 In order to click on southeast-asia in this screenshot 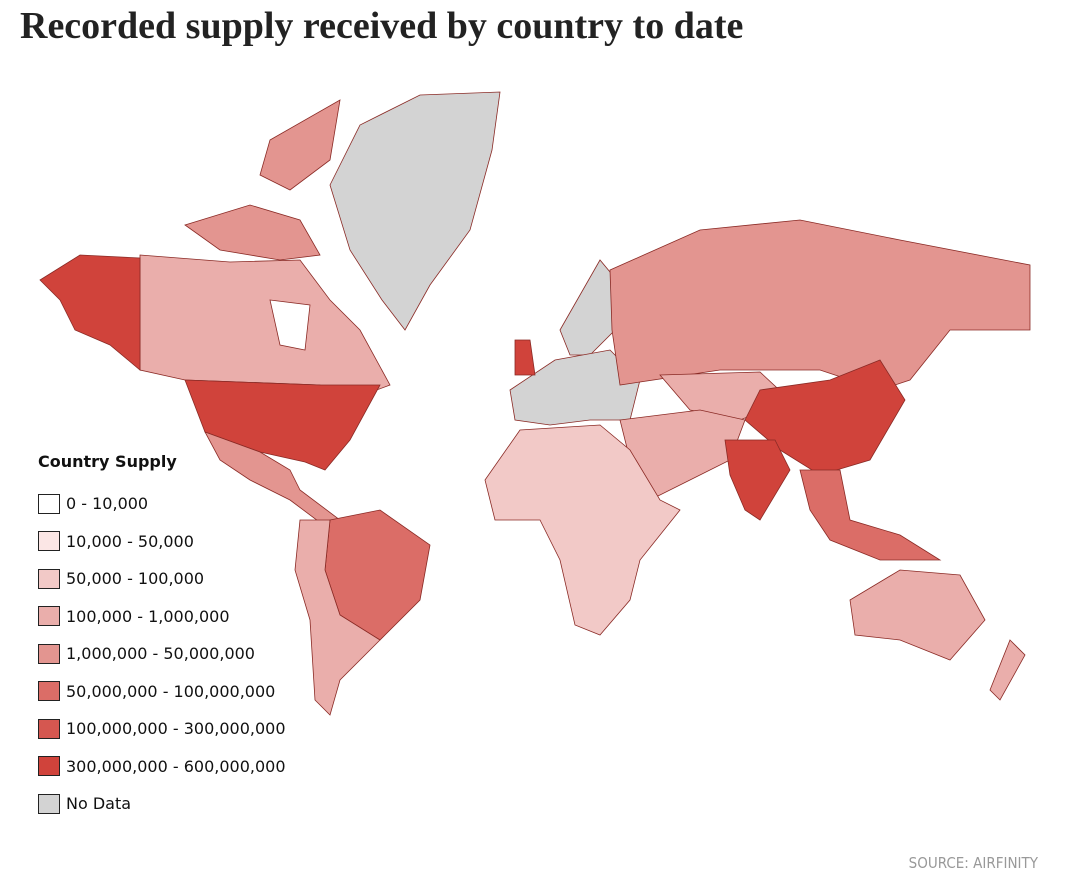, I will do `click(870, 515)`.